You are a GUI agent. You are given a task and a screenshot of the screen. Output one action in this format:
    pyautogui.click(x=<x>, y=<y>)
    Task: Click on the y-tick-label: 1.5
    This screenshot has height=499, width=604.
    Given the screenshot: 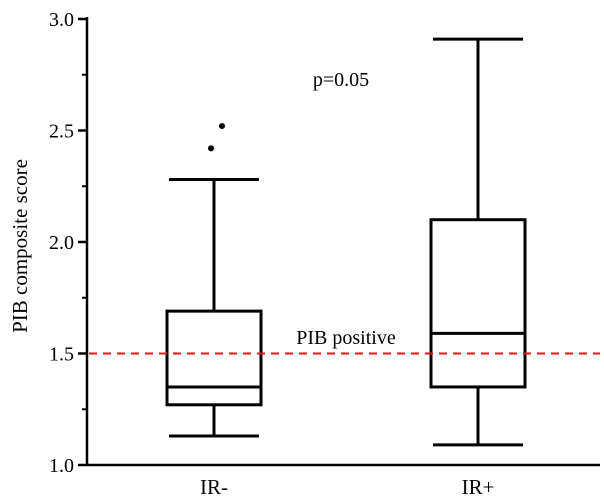 What is the action you would take?
    pyautogui.click(x=61, y=355)
    